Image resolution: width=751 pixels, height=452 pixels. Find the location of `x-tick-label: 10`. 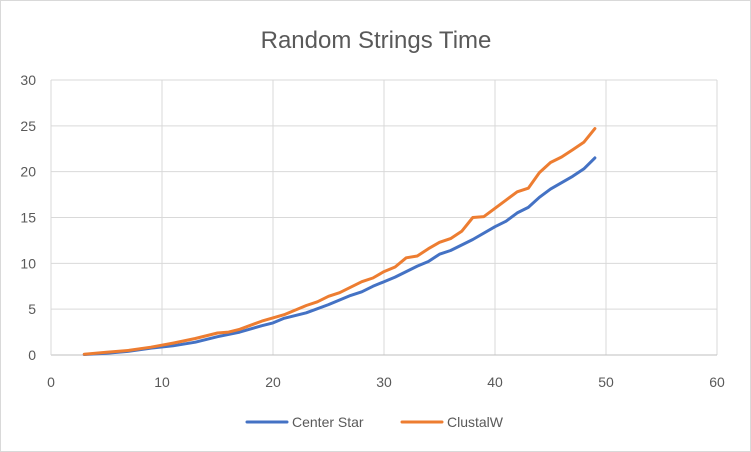

x-tick-label: 10 is located at coordinates (162, 382).